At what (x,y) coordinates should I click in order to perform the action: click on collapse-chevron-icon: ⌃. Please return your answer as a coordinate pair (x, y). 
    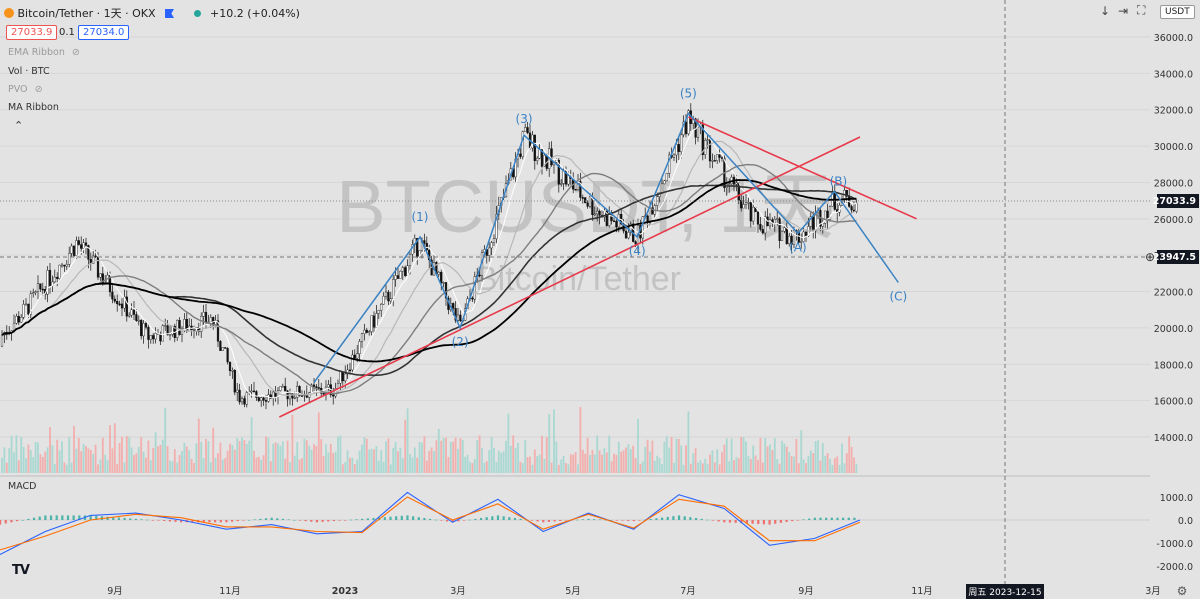
    Looking at the image, I should click on (19, 125).